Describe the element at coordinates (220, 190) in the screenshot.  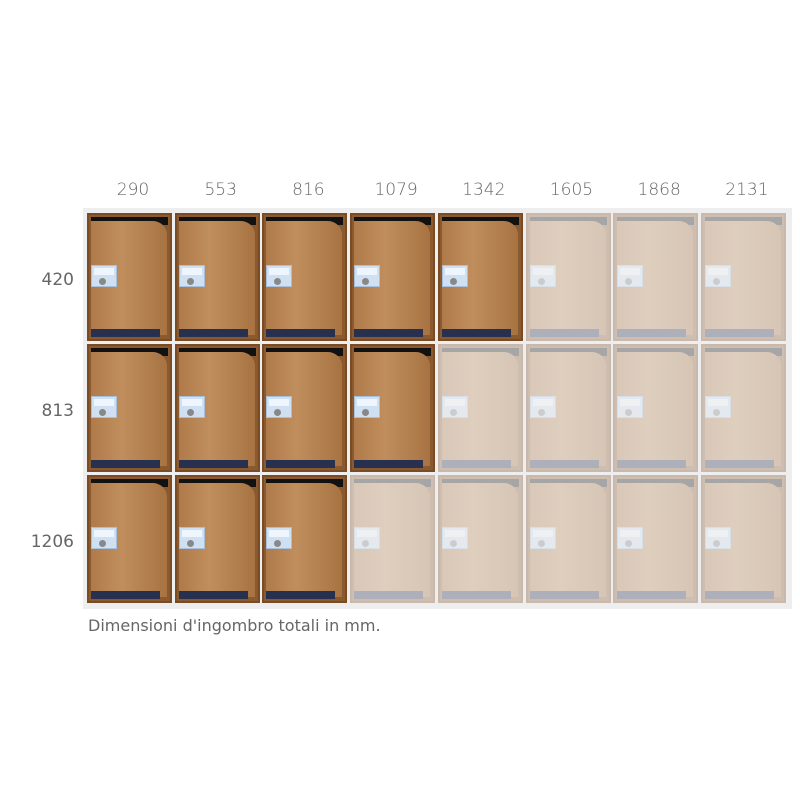
I see `column-label: 553` at that location.